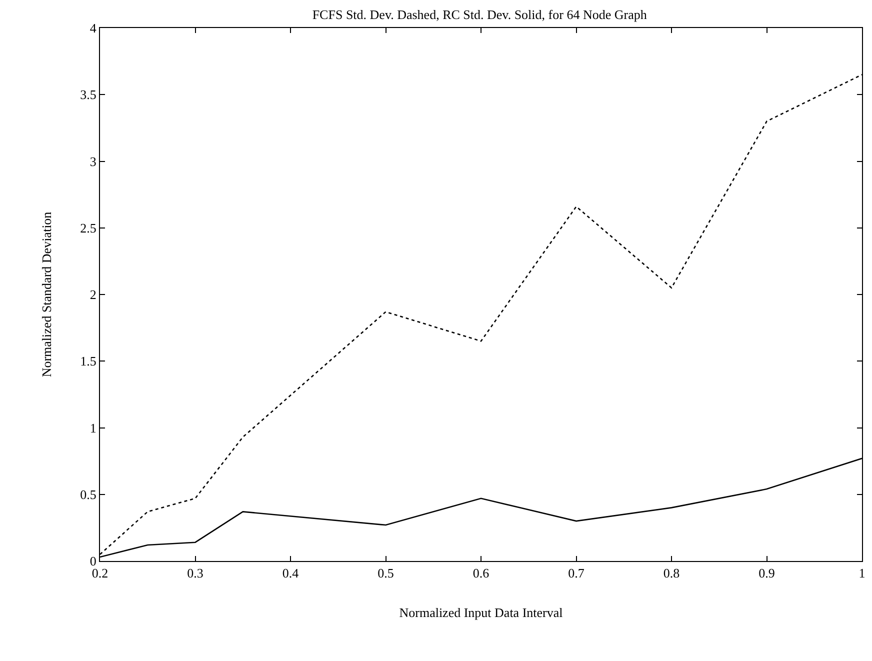 This screenshot has width=872, height=661. What do you see at coordinates (93, 294) in the screenshot?
I see `y-tick-label: 2` at bounding box center [93, 294].